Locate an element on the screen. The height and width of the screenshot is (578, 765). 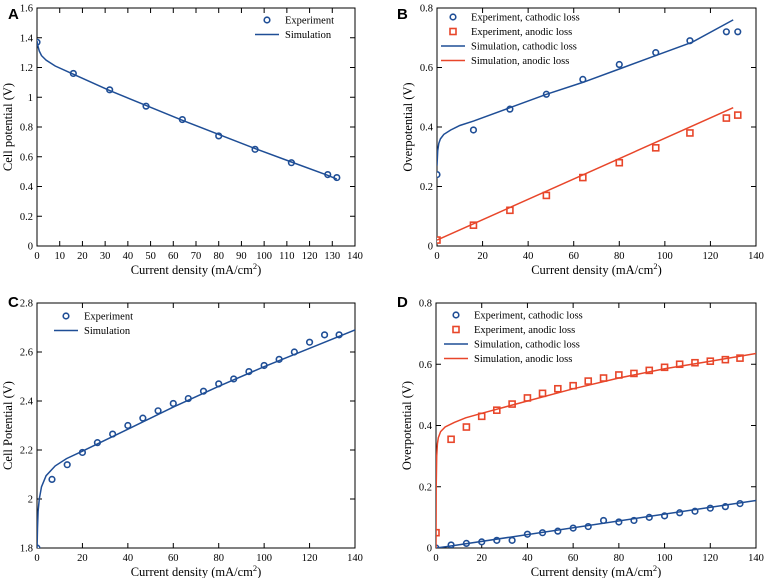
panel-letter: A is located at coordinates (13, 14).